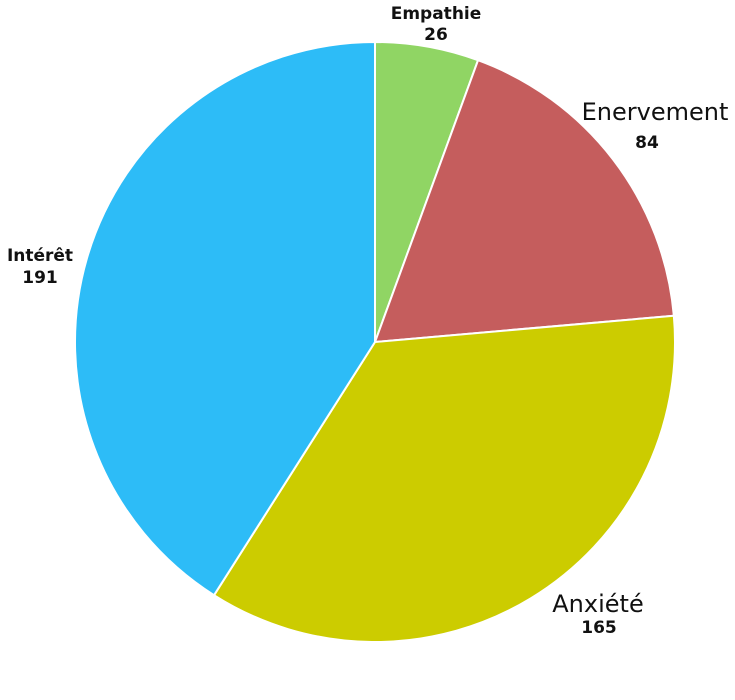 This screenshot has height=700, width=735. Describe the element at coordinates (40, 256) in the screenshot. I see `slice-label-interet: Intérêt` at that location.